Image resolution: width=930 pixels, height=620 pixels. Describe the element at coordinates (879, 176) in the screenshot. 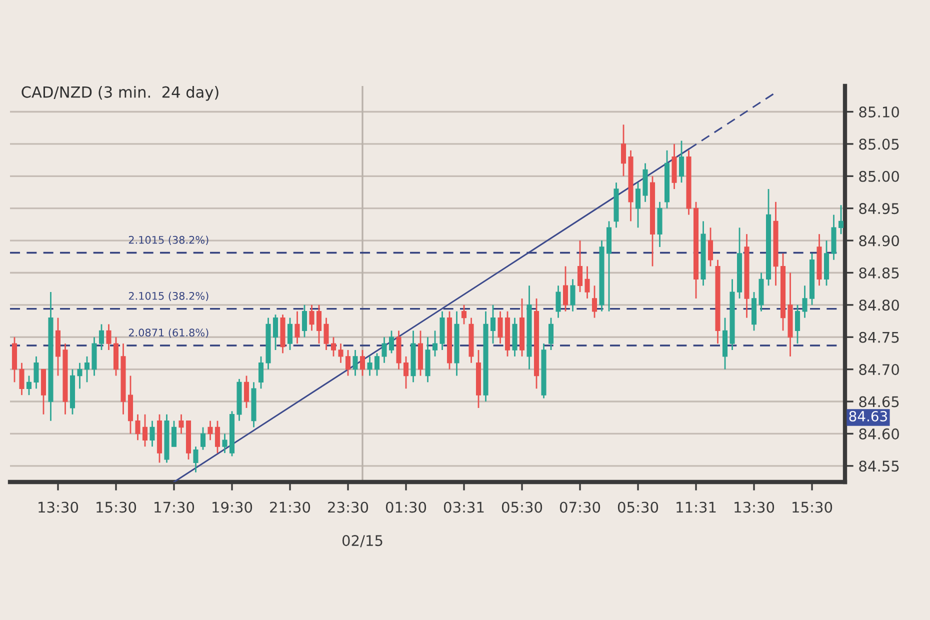

I see `y-tick-label: 85.00` at that location.